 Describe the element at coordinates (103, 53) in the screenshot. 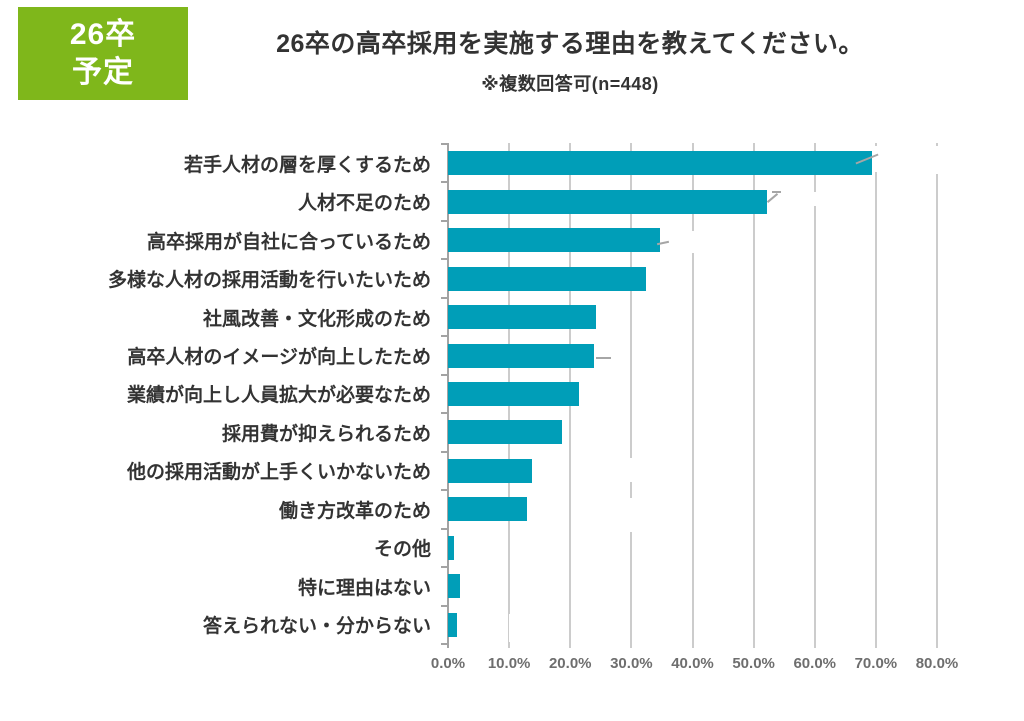

I see `cohort-badge: 26卒 予定` at that location.